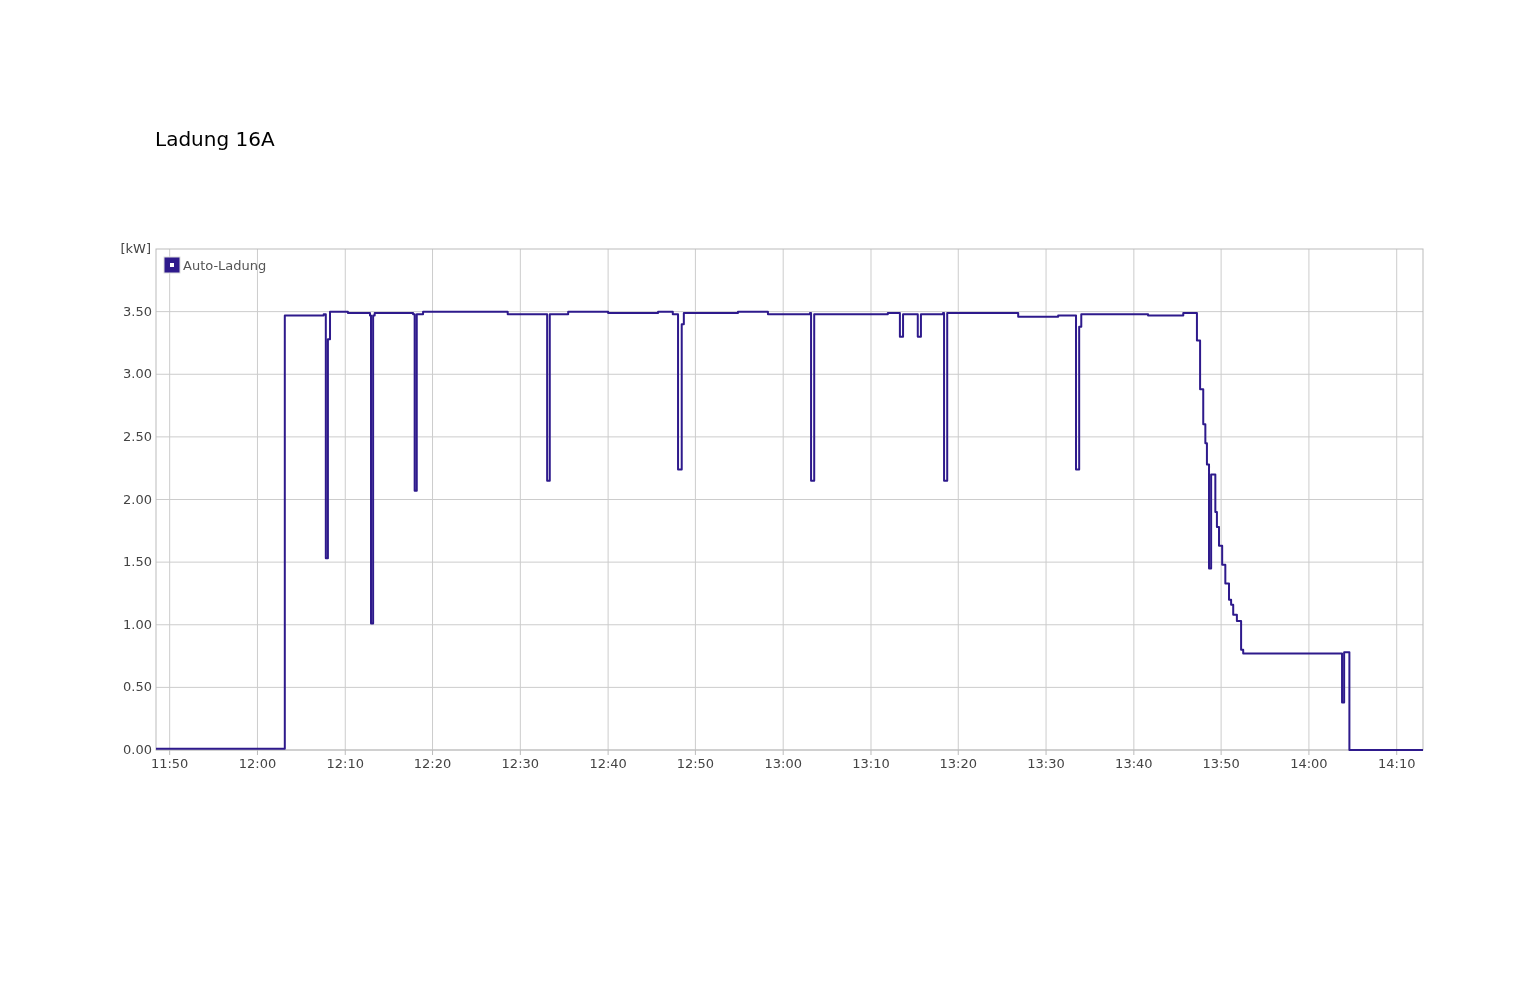  What do you see at coordinates (1221, 763) in the screenshot?
I see `x-tick-label: 13:50` at bounding box center [1221, 763].